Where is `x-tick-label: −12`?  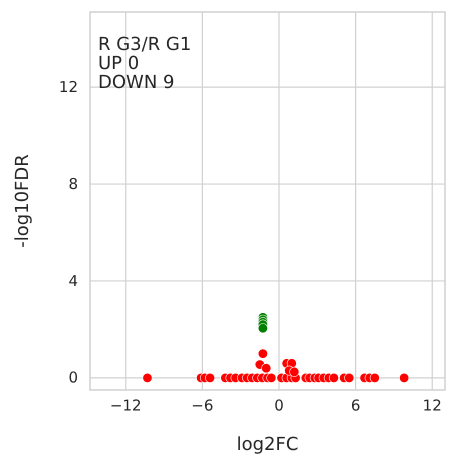 x-tick-label: −12 is located at coordinates (126, 405).